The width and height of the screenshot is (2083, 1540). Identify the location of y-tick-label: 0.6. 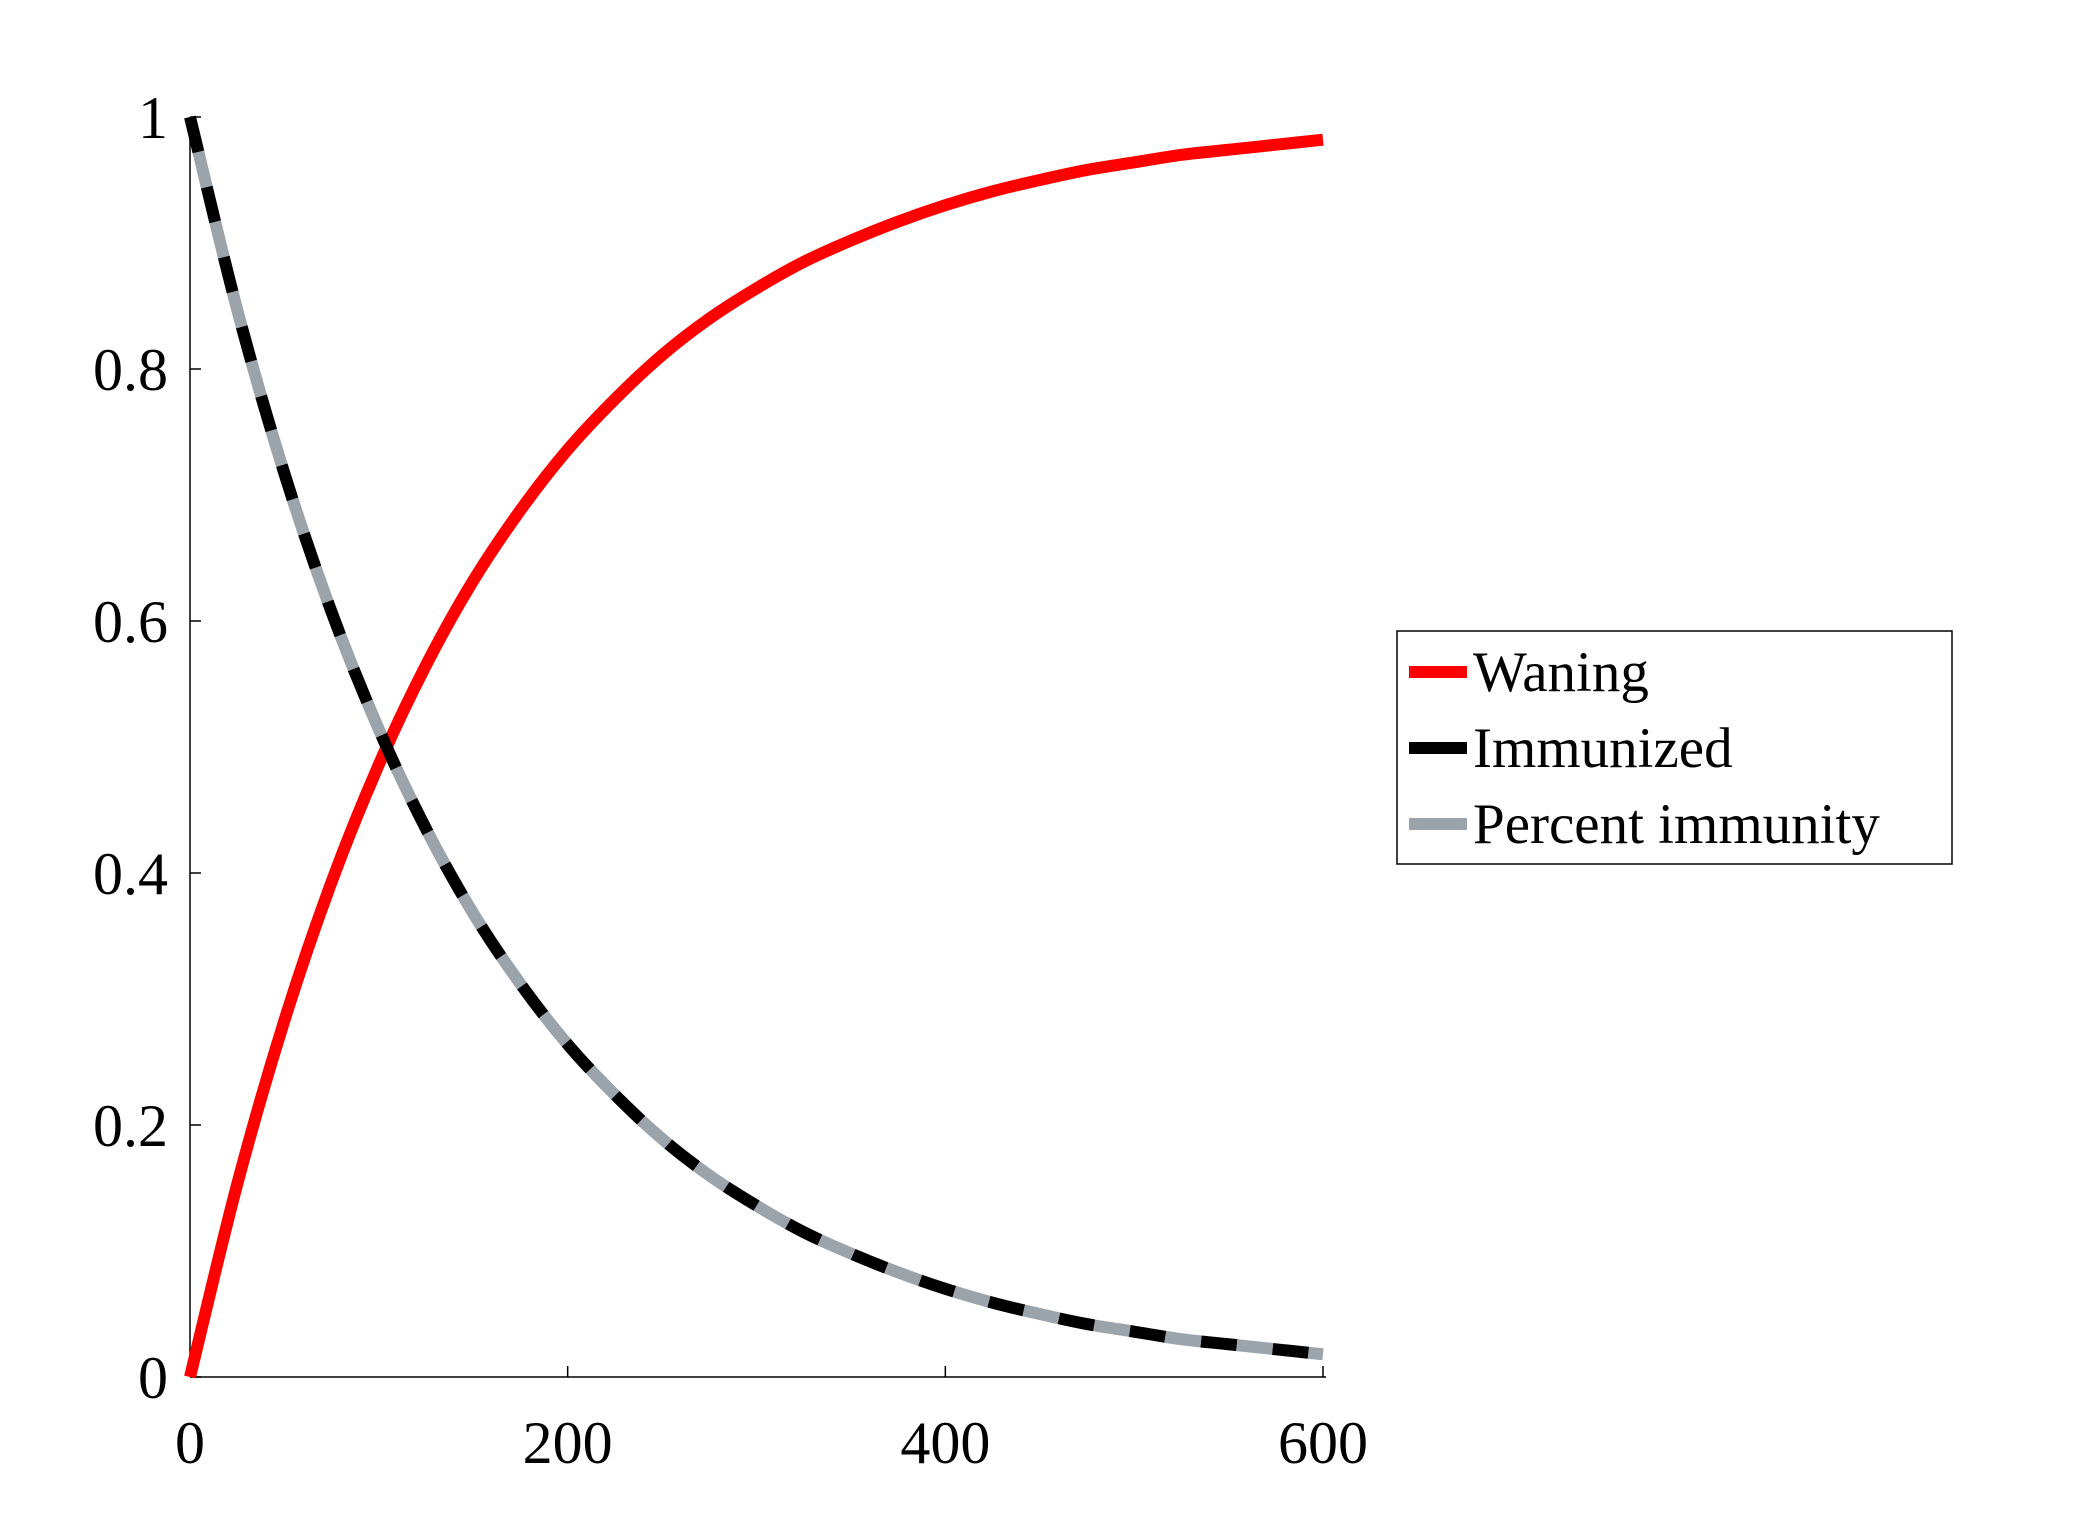
(130, 622).